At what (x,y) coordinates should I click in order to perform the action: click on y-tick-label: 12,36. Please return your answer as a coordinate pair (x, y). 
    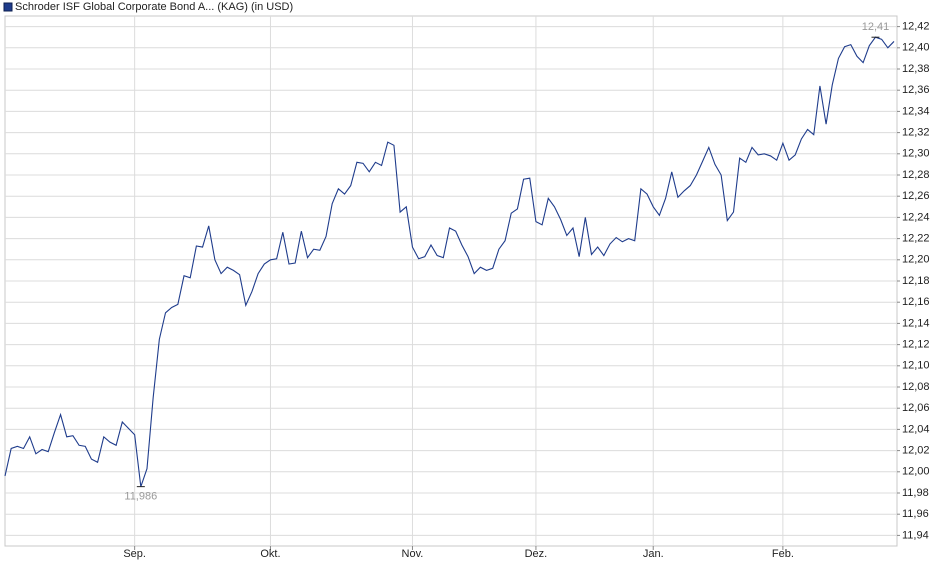
    Looking at the image, I should click on (916, 90).